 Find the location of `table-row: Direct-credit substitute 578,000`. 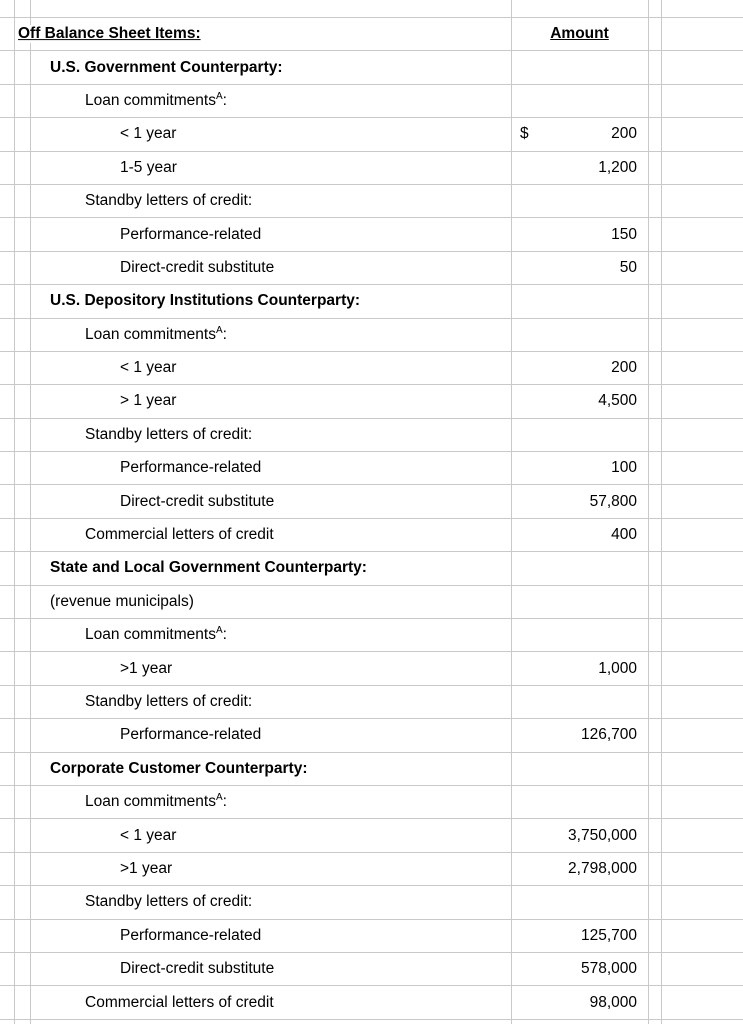

table-row: Direct-credit substitute 578,000 is located at coordinates (371, 970).